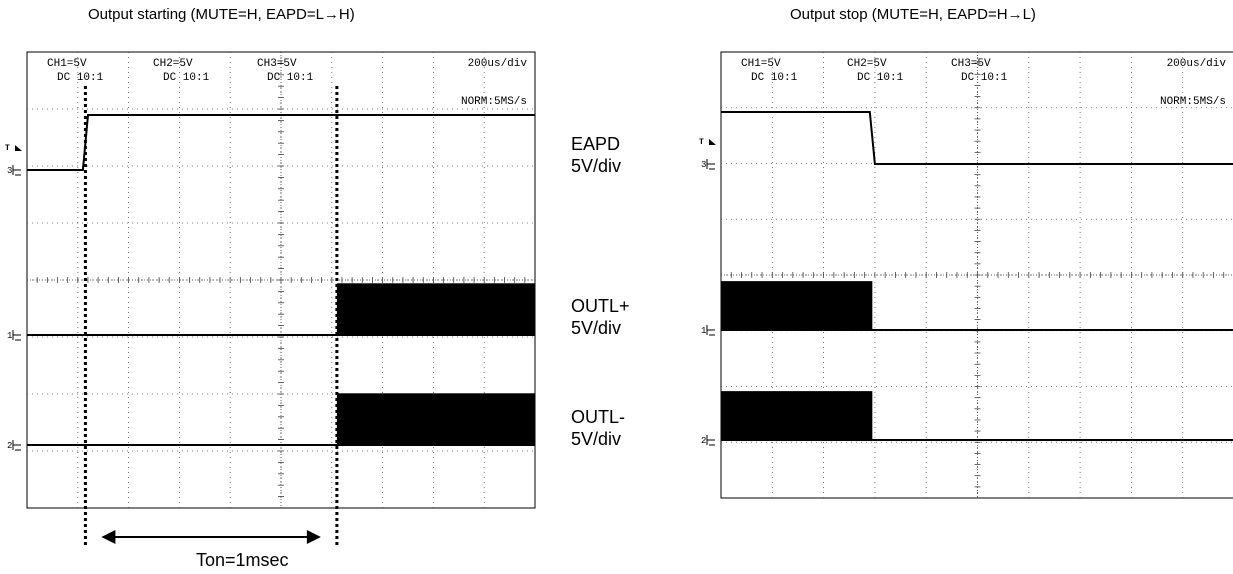 This screenshot has height=574, width=1233. I want to click on ton-arrow-head-left, so click(108, 537).